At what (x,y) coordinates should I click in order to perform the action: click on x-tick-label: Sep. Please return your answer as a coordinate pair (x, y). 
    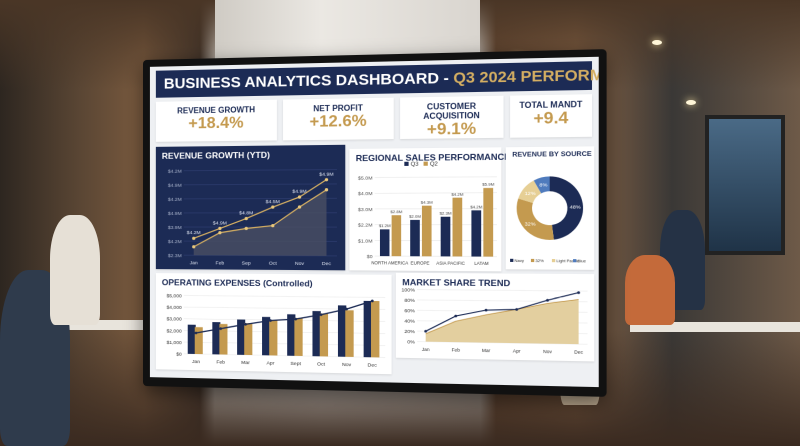
    Looking at the image, I should click on (246, 264).